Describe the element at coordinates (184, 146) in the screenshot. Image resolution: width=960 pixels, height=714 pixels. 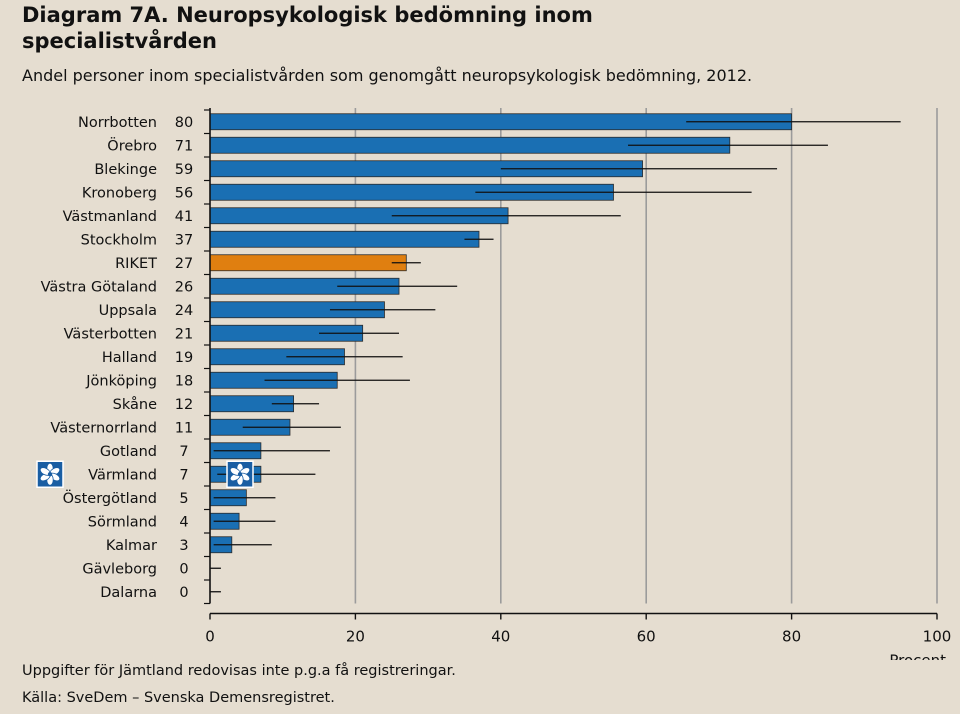
I see `value-label: 71` at that location.